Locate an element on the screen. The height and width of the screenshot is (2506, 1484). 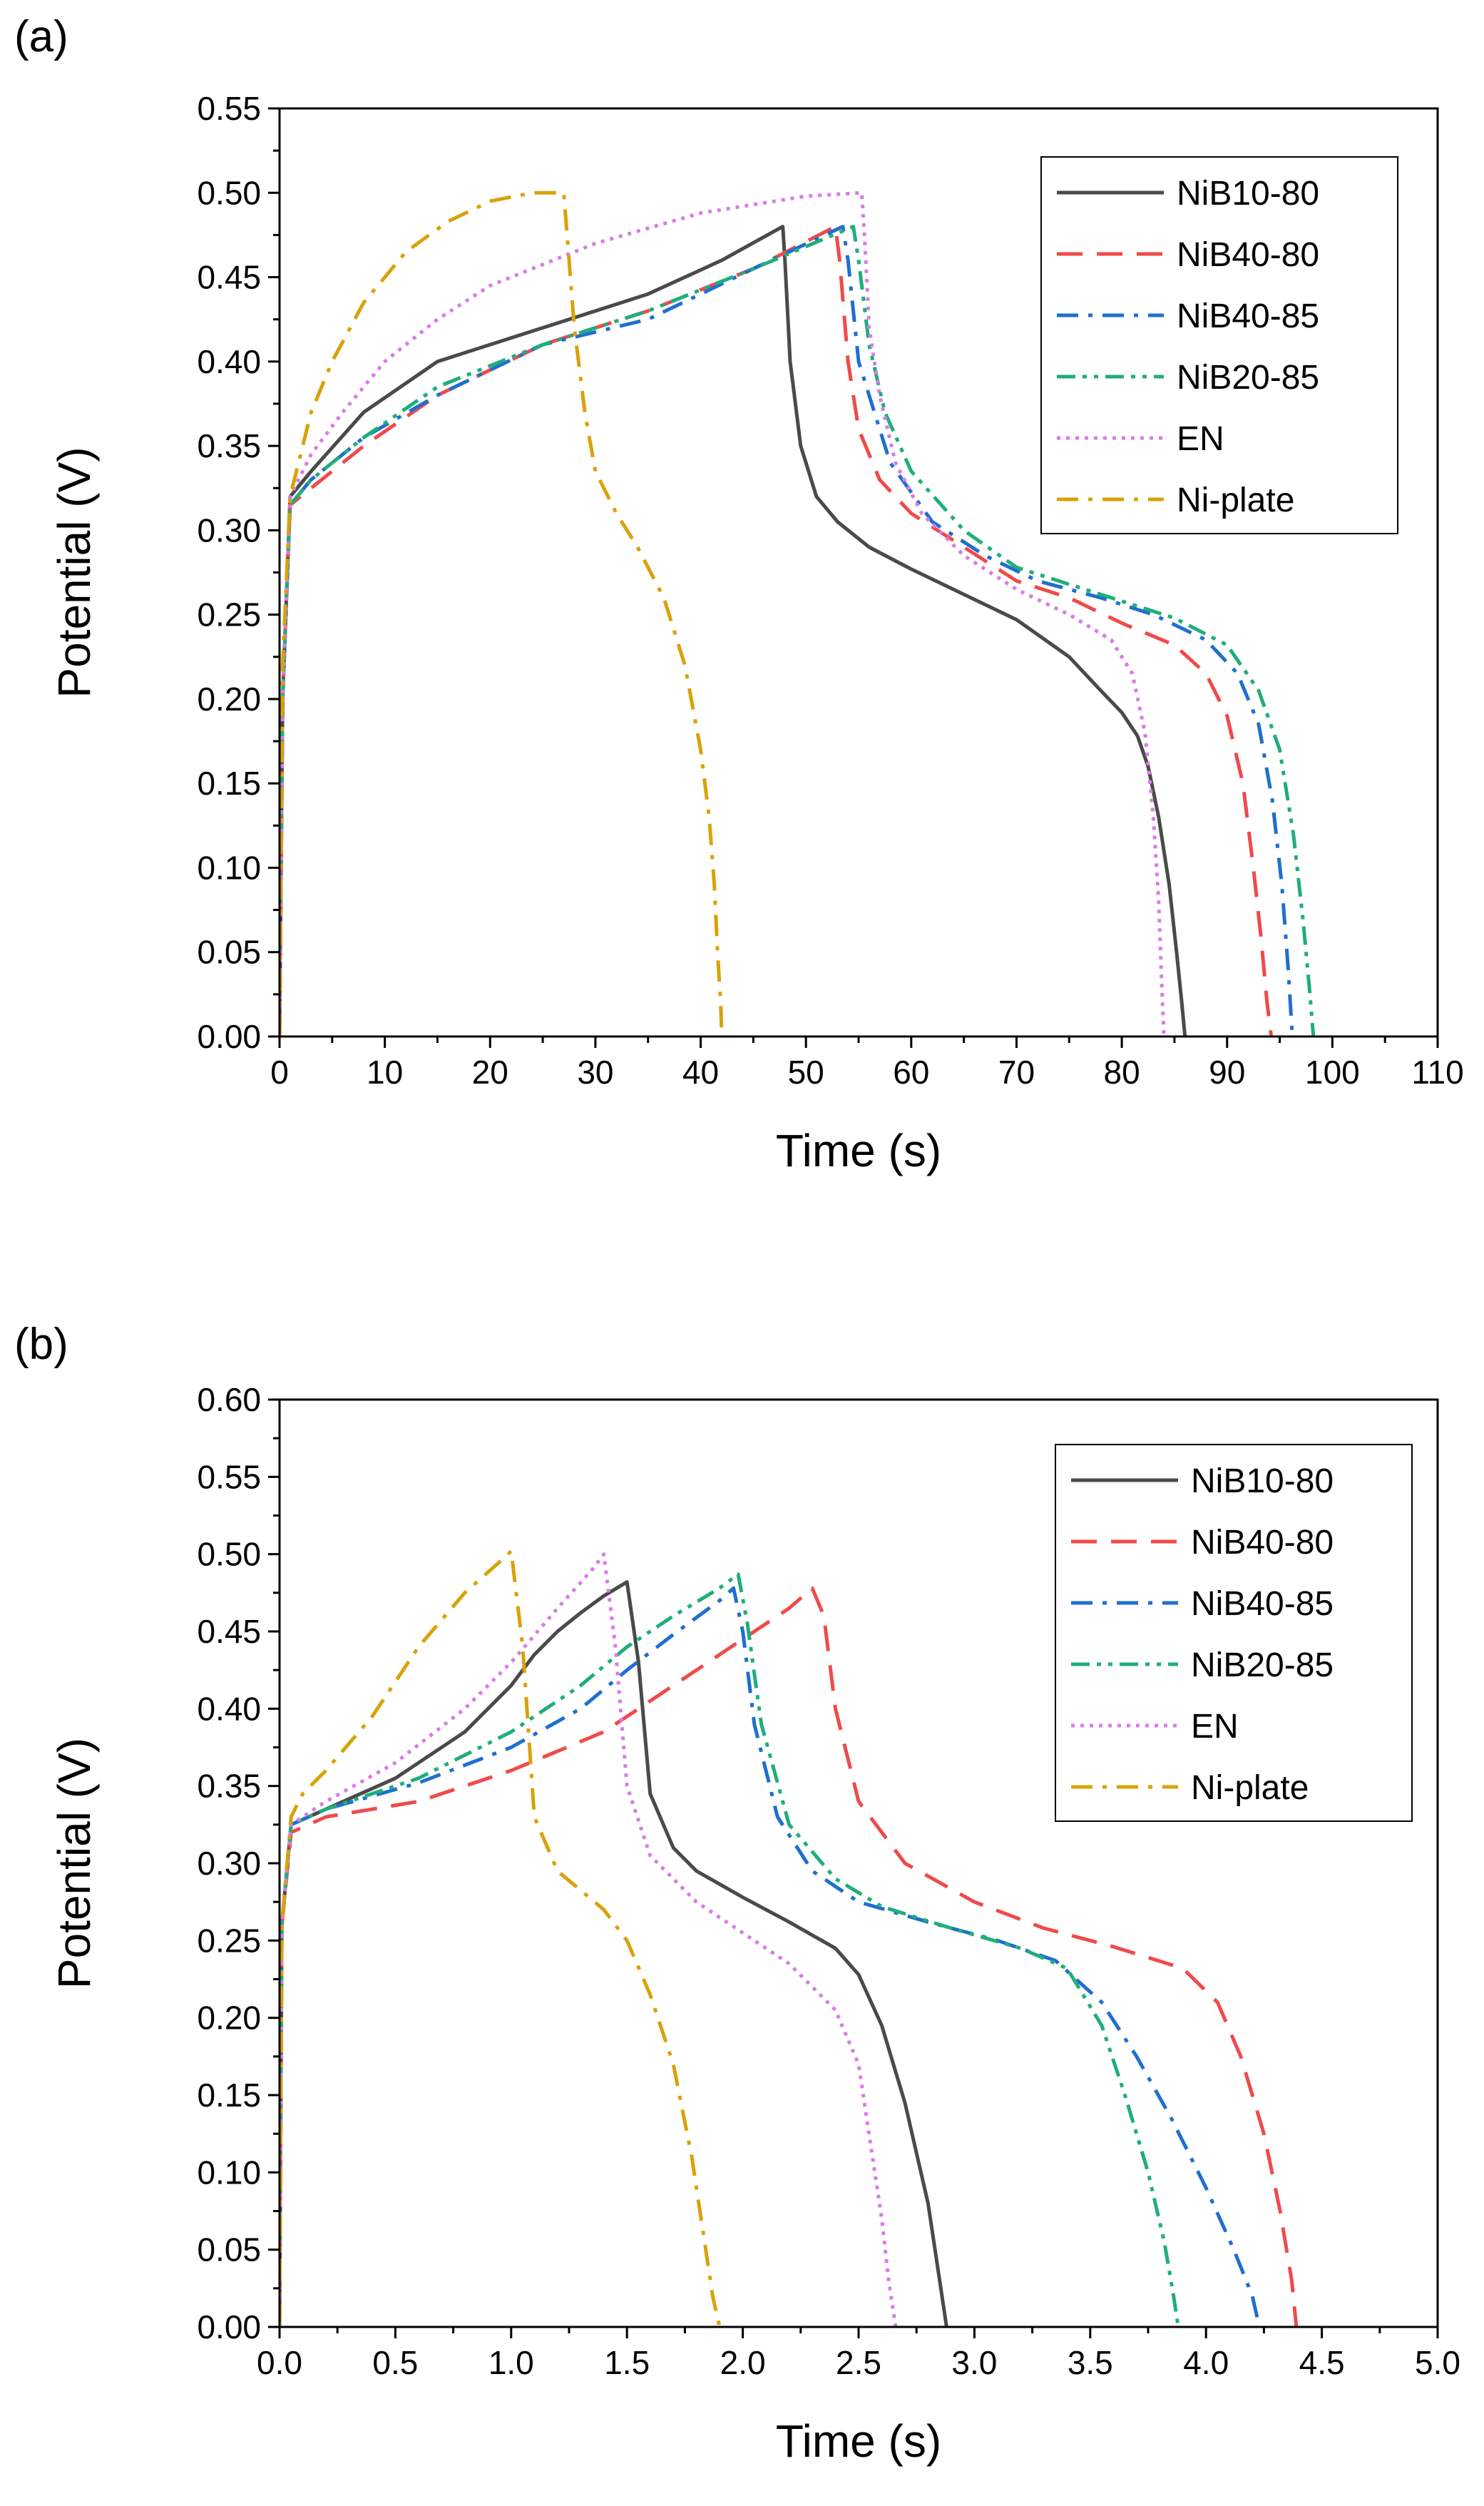
x-axis-title-b: Time (s) is located at coordinates (859, 2441).